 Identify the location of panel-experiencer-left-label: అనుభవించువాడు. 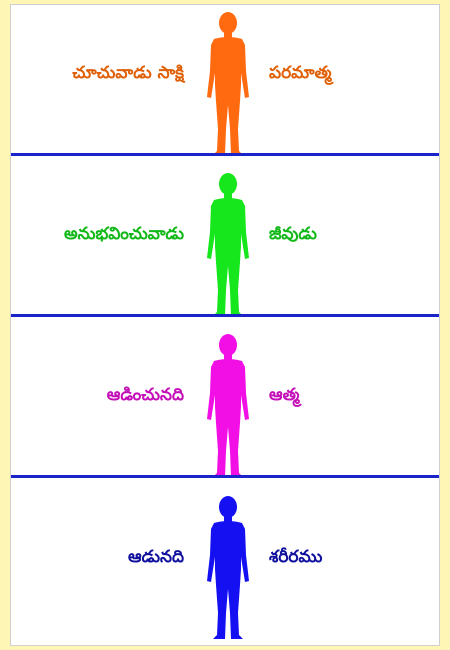
(124, 234).